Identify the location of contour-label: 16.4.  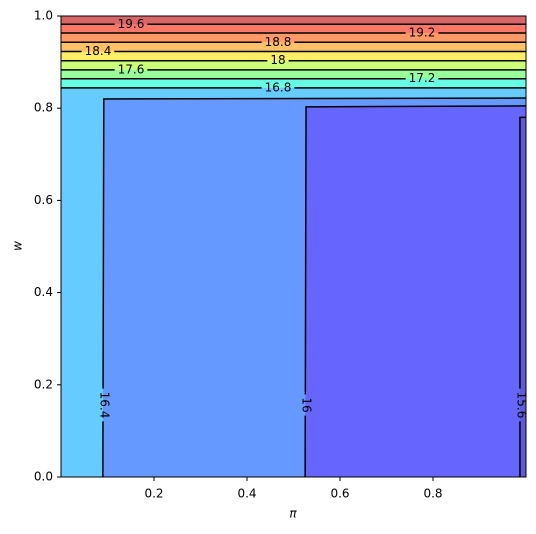
(104, 405).